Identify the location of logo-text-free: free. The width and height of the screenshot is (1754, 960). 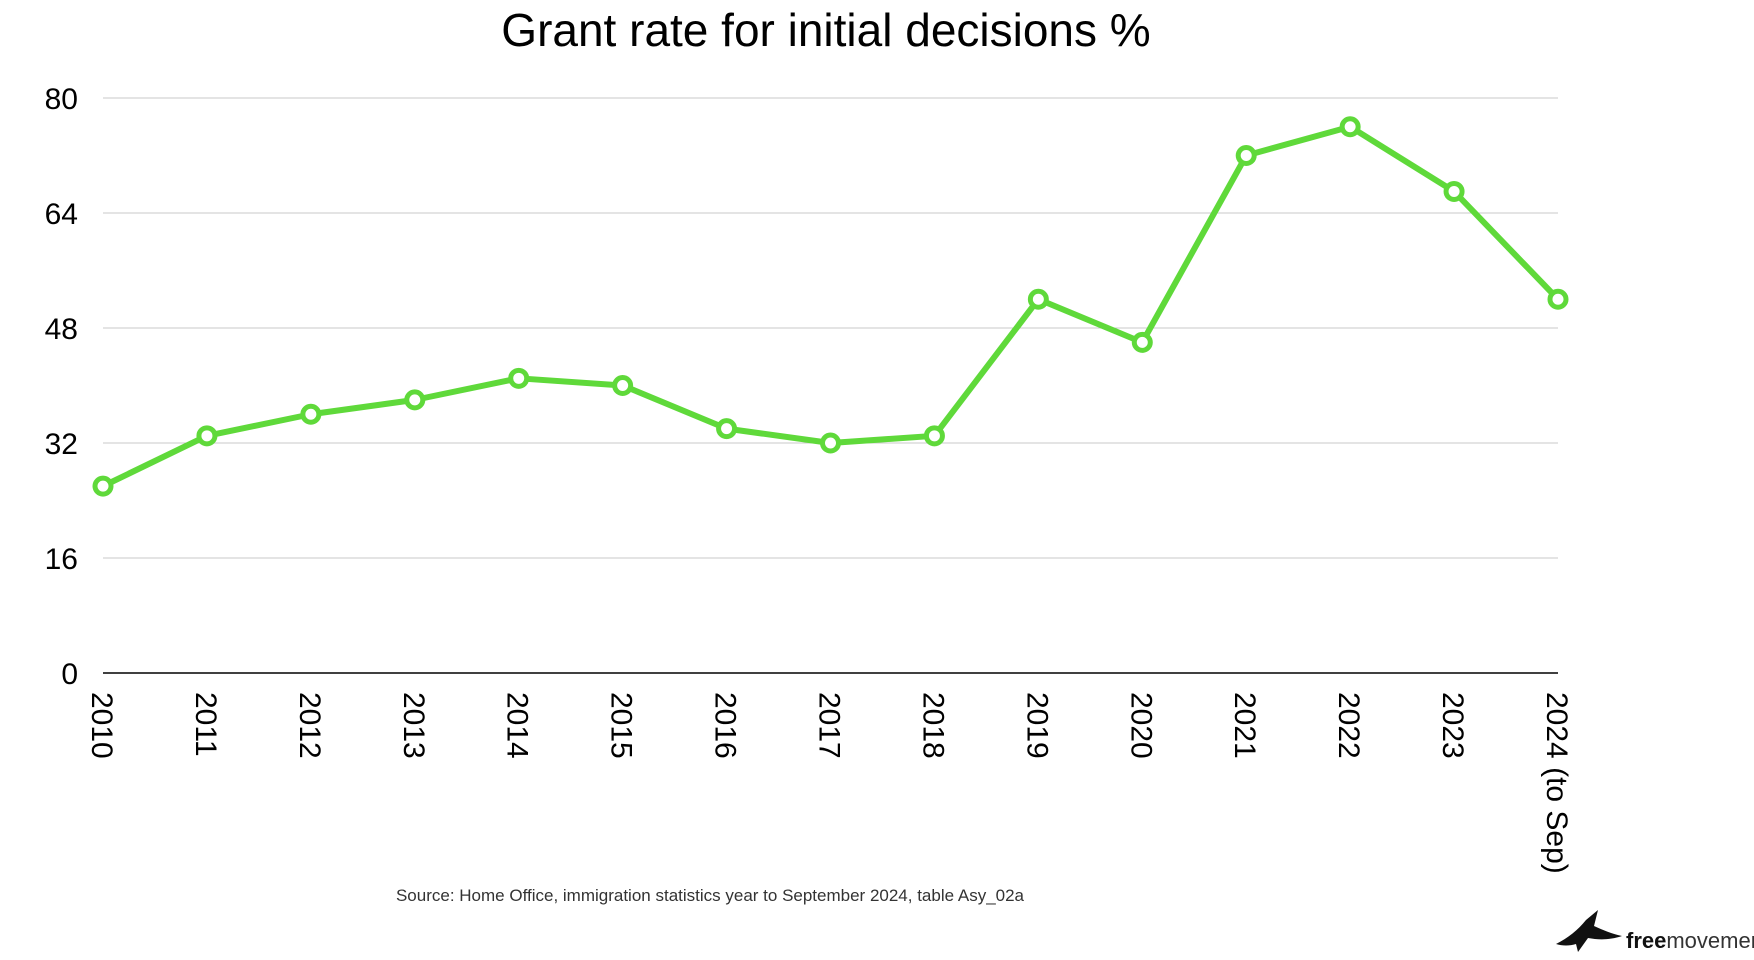
(1646, 940).